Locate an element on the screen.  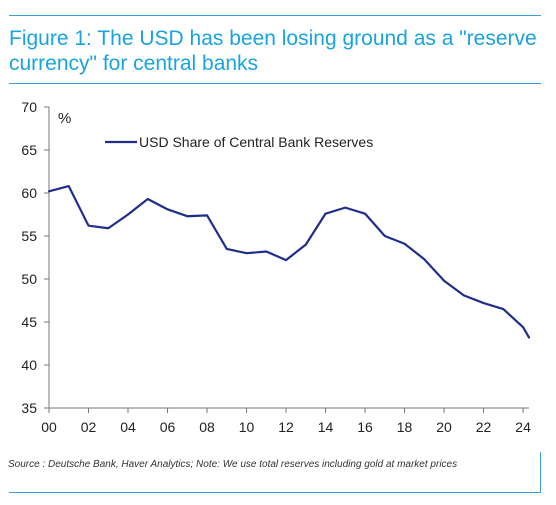
legend: USD Share of Central Bank Reserves is located at coordinates (239, 142).